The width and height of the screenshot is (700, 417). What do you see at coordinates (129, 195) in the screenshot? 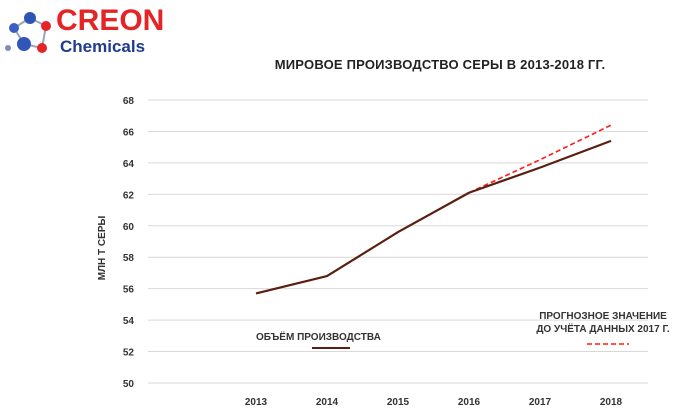
I see `y-tick-label: 62` at bounding box center [129, 195].